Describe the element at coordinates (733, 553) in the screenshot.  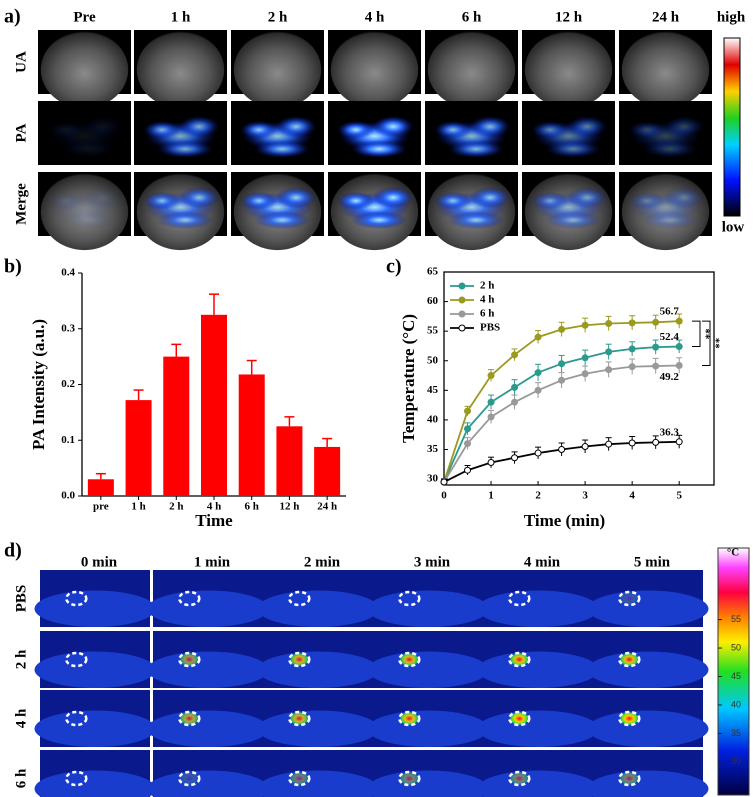
I see `colorbar-unit: °C` at that location.